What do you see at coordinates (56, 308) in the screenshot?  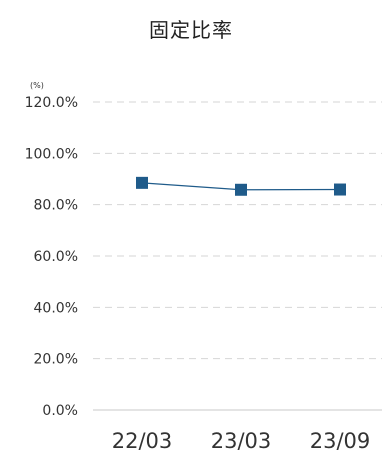 I see `y-tick-label: 40.0%` at bounding box center [56, 308].